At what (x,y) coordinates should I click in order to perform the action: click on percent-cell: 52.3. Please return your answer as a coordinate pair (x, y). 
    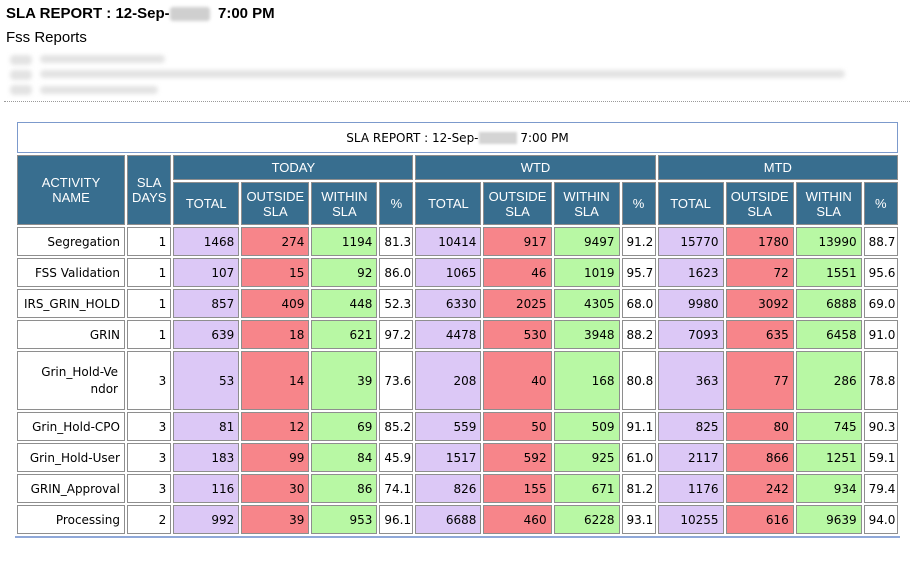
    Looking at the image, I should click on (396, 303).